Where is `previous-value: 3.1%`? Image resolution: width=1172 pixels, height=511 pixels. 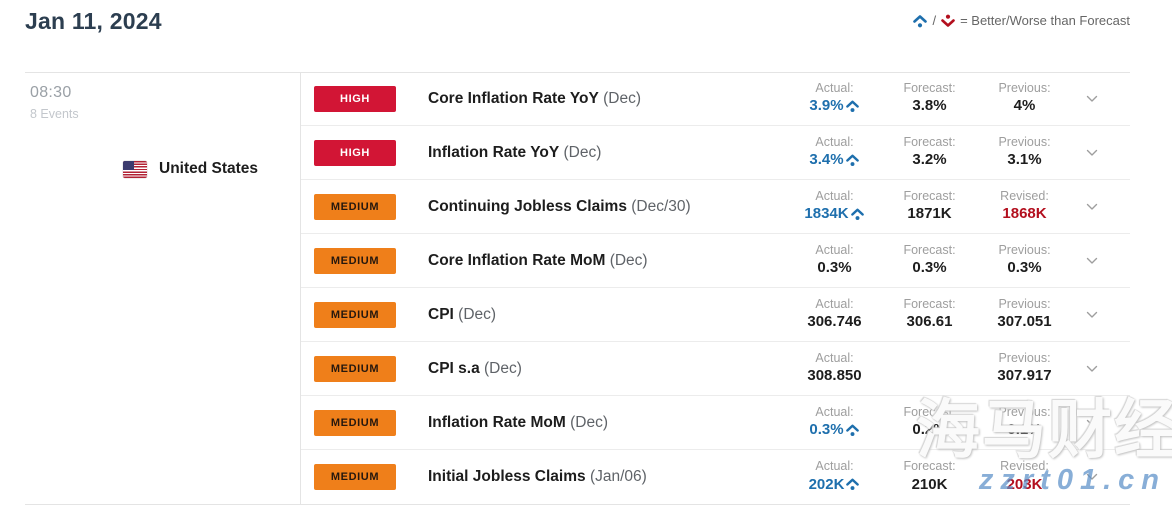
previous-value: 3.1% is located at coordinates (1024, 160).